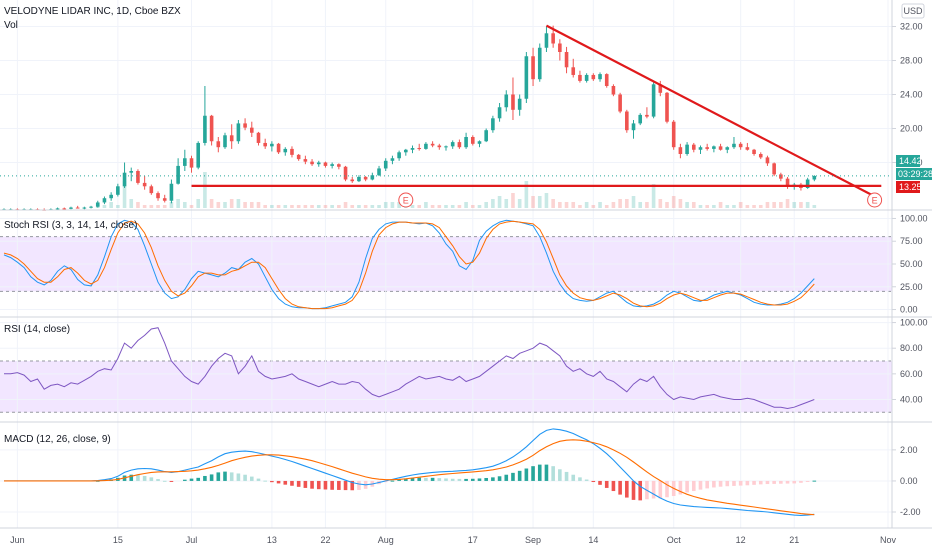 Image resolution: width=932 pixels, height=550 pixels. What do you see at coordinates (915, 174) in the screenshot?
I see `countdown-text: 03:29:28` at bounding box center [915, 174].